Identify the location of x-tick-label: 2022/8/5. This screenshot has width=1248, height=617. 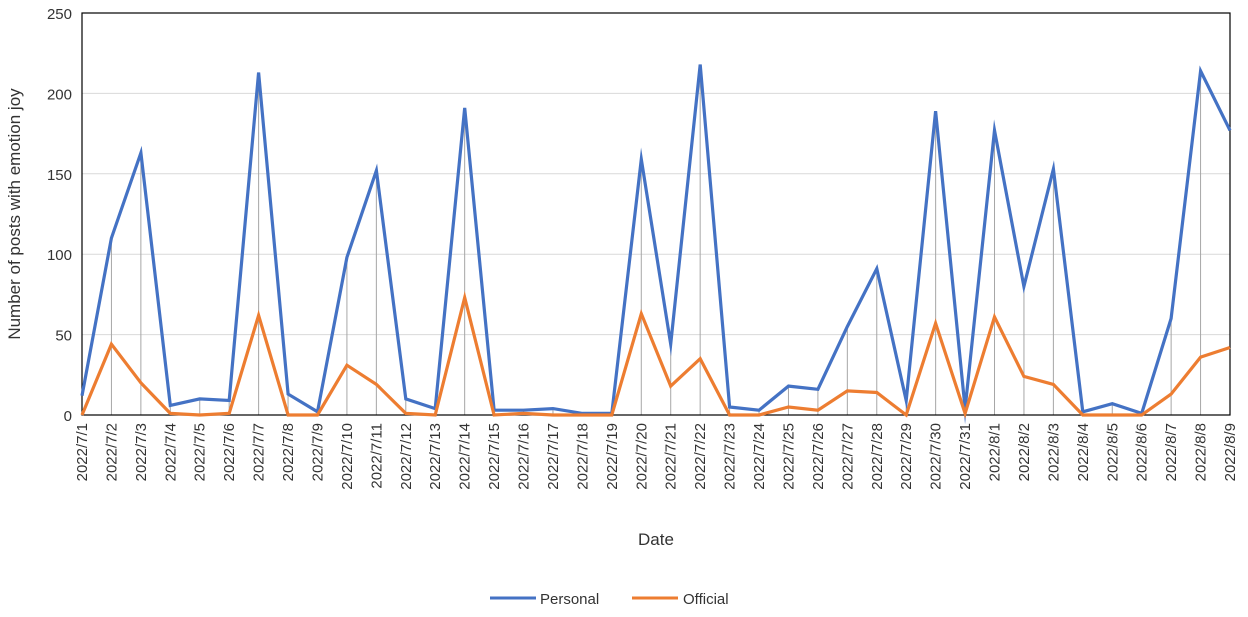
(1112, 452).